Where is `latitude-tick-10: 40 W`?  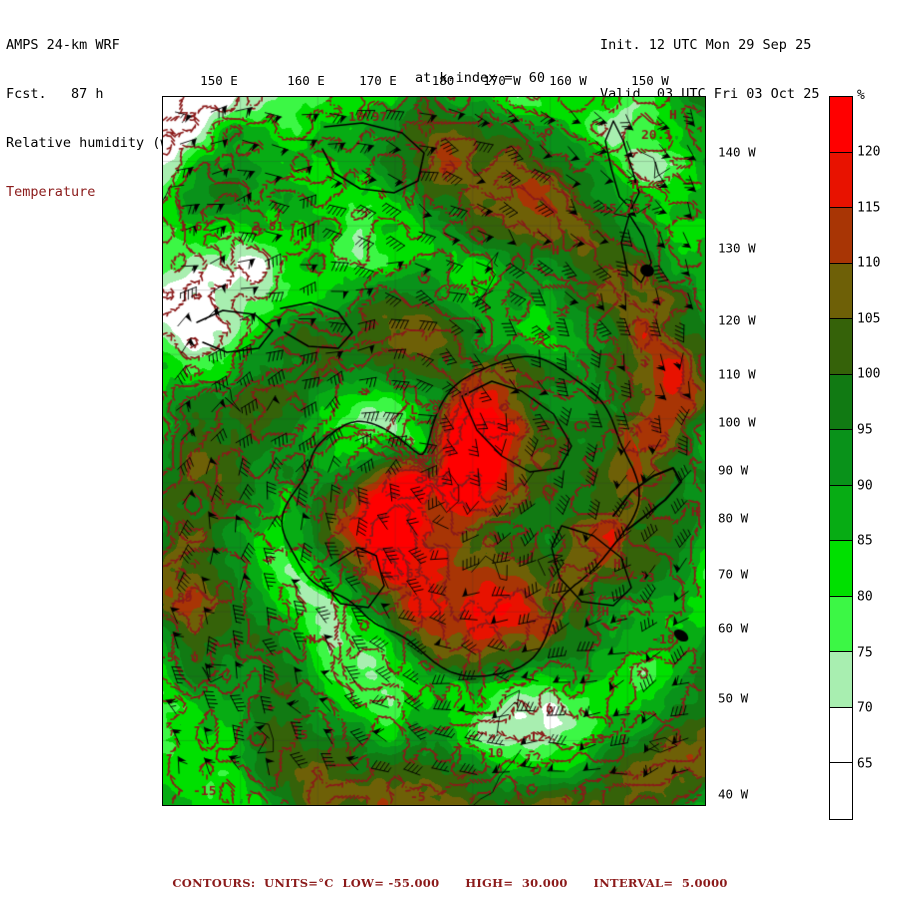 latitude-tick-10: 40 W is located at coordinates (733, 794).